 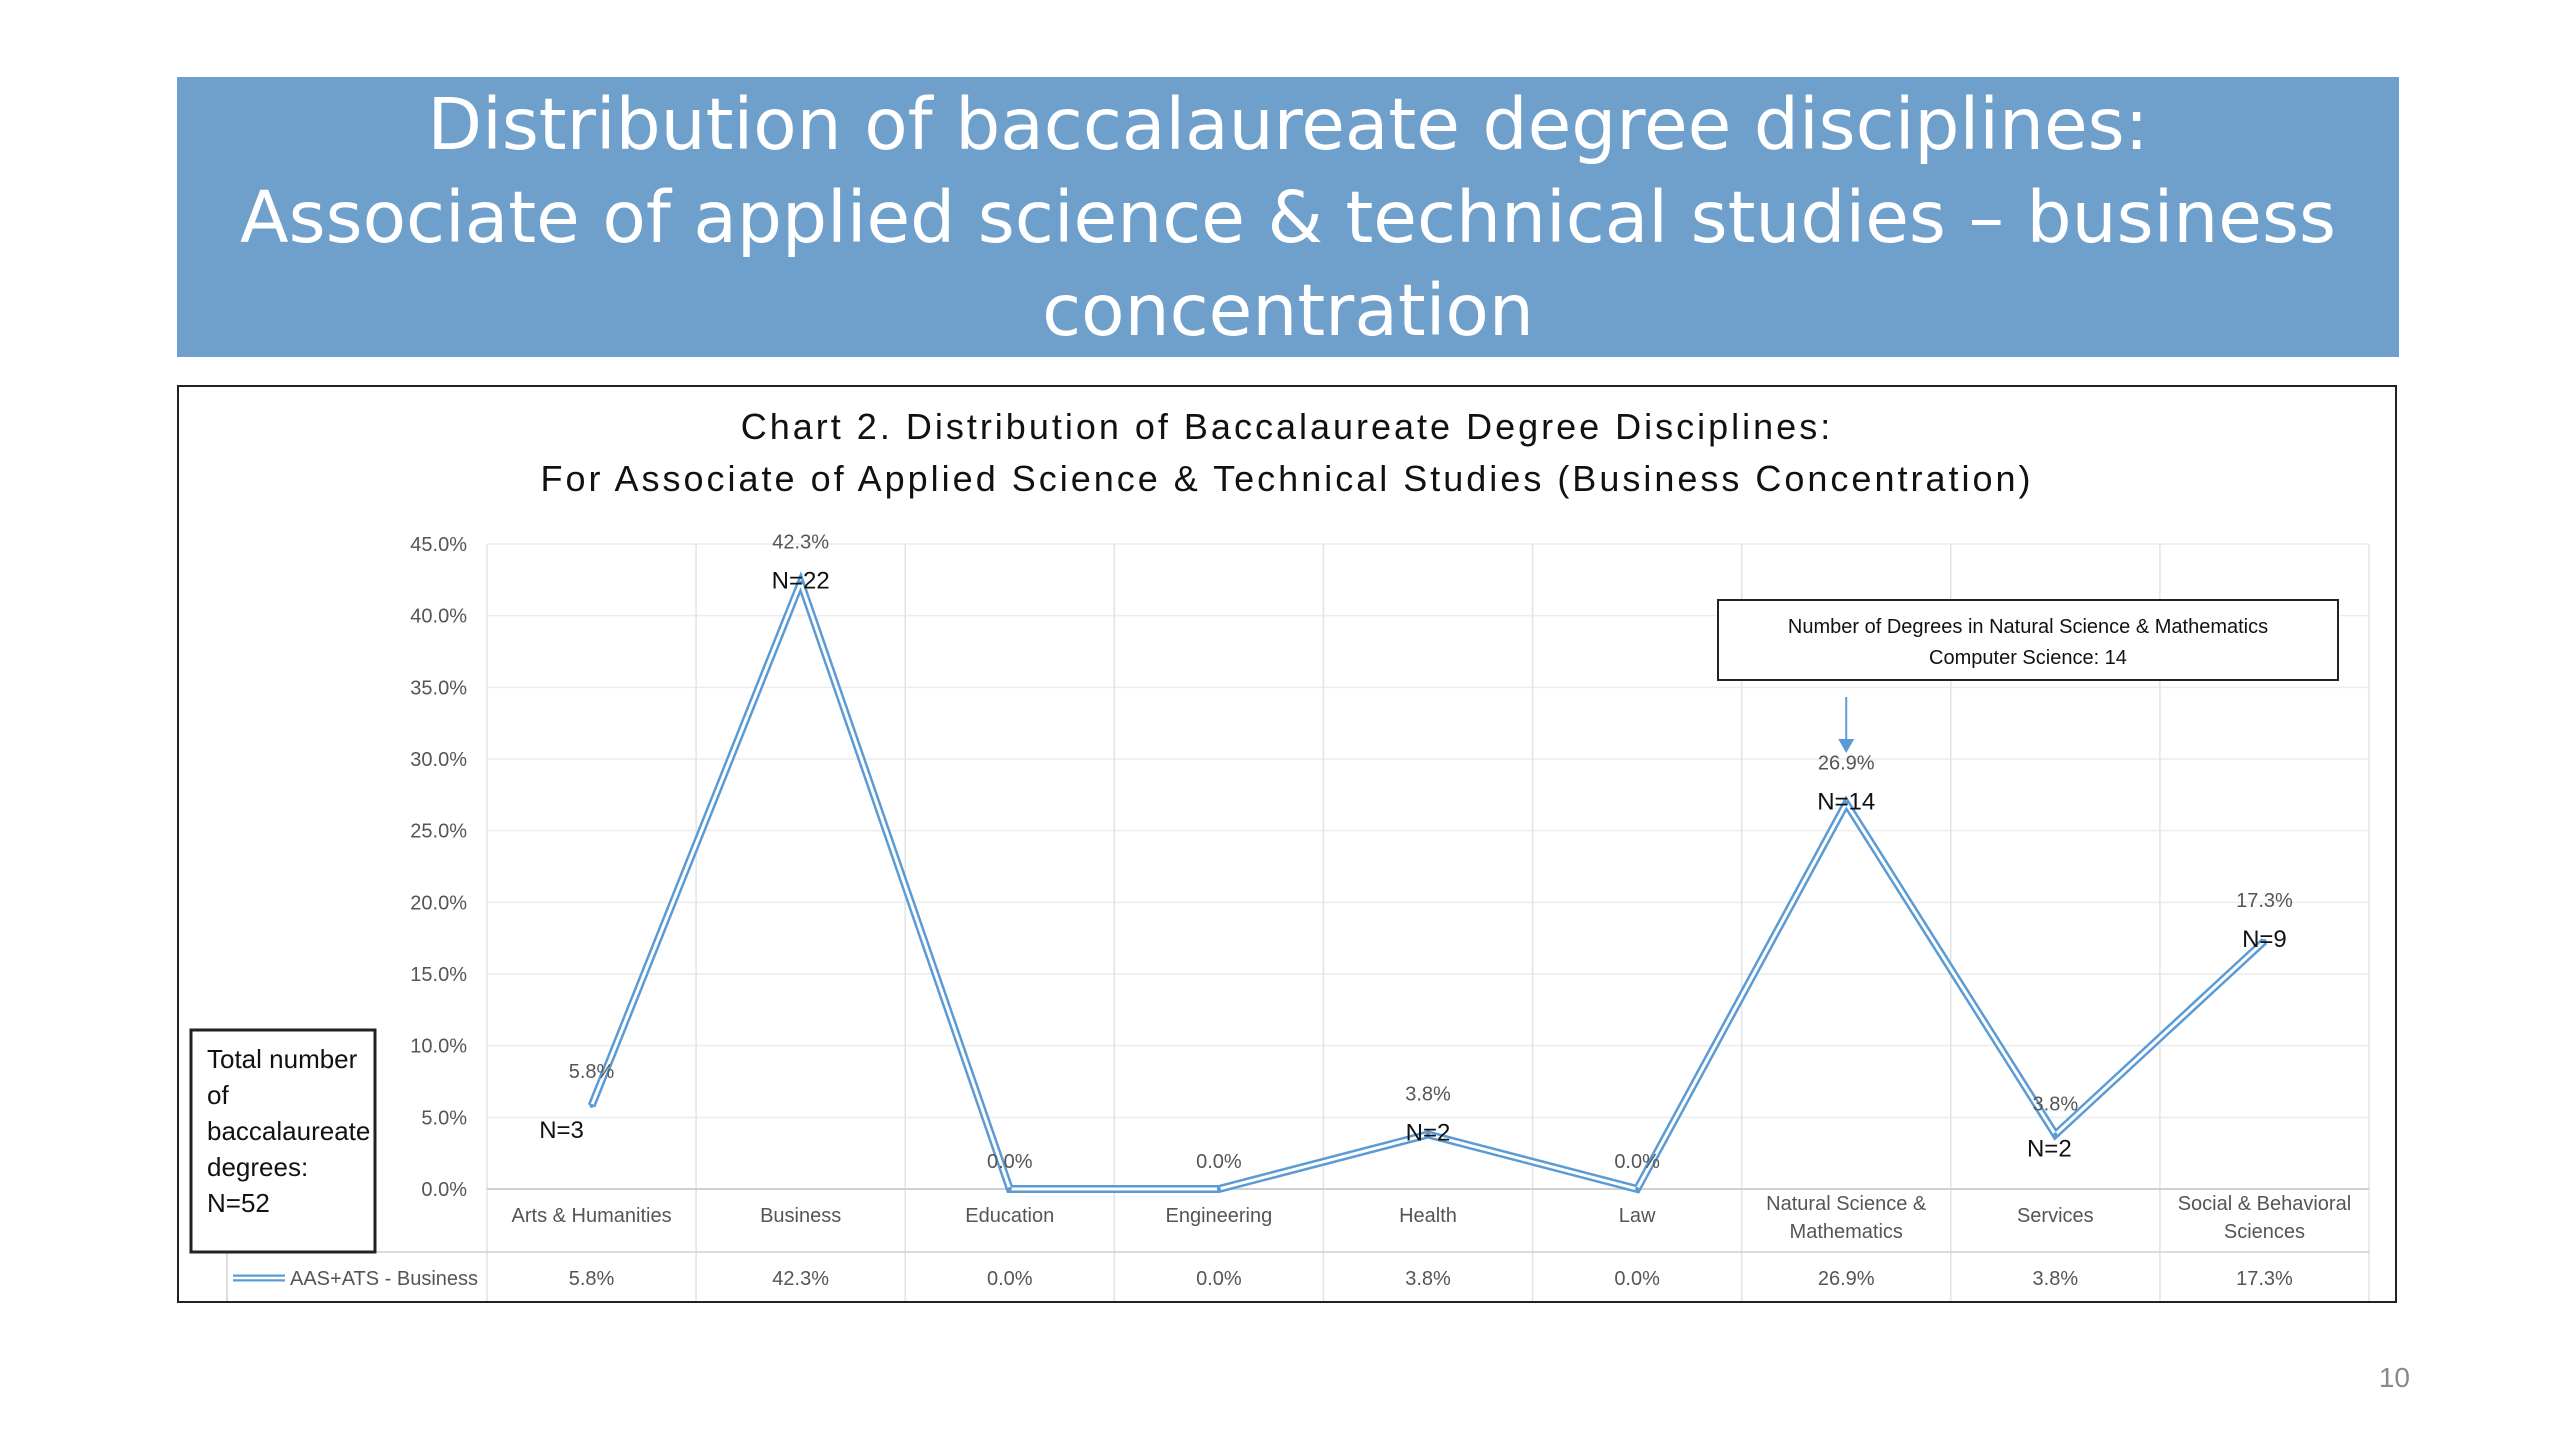 What do you see at coordinates (592, 1279) in the screenshot?
I see `table-value: 5.8%` at bounding box center [592, 1279].